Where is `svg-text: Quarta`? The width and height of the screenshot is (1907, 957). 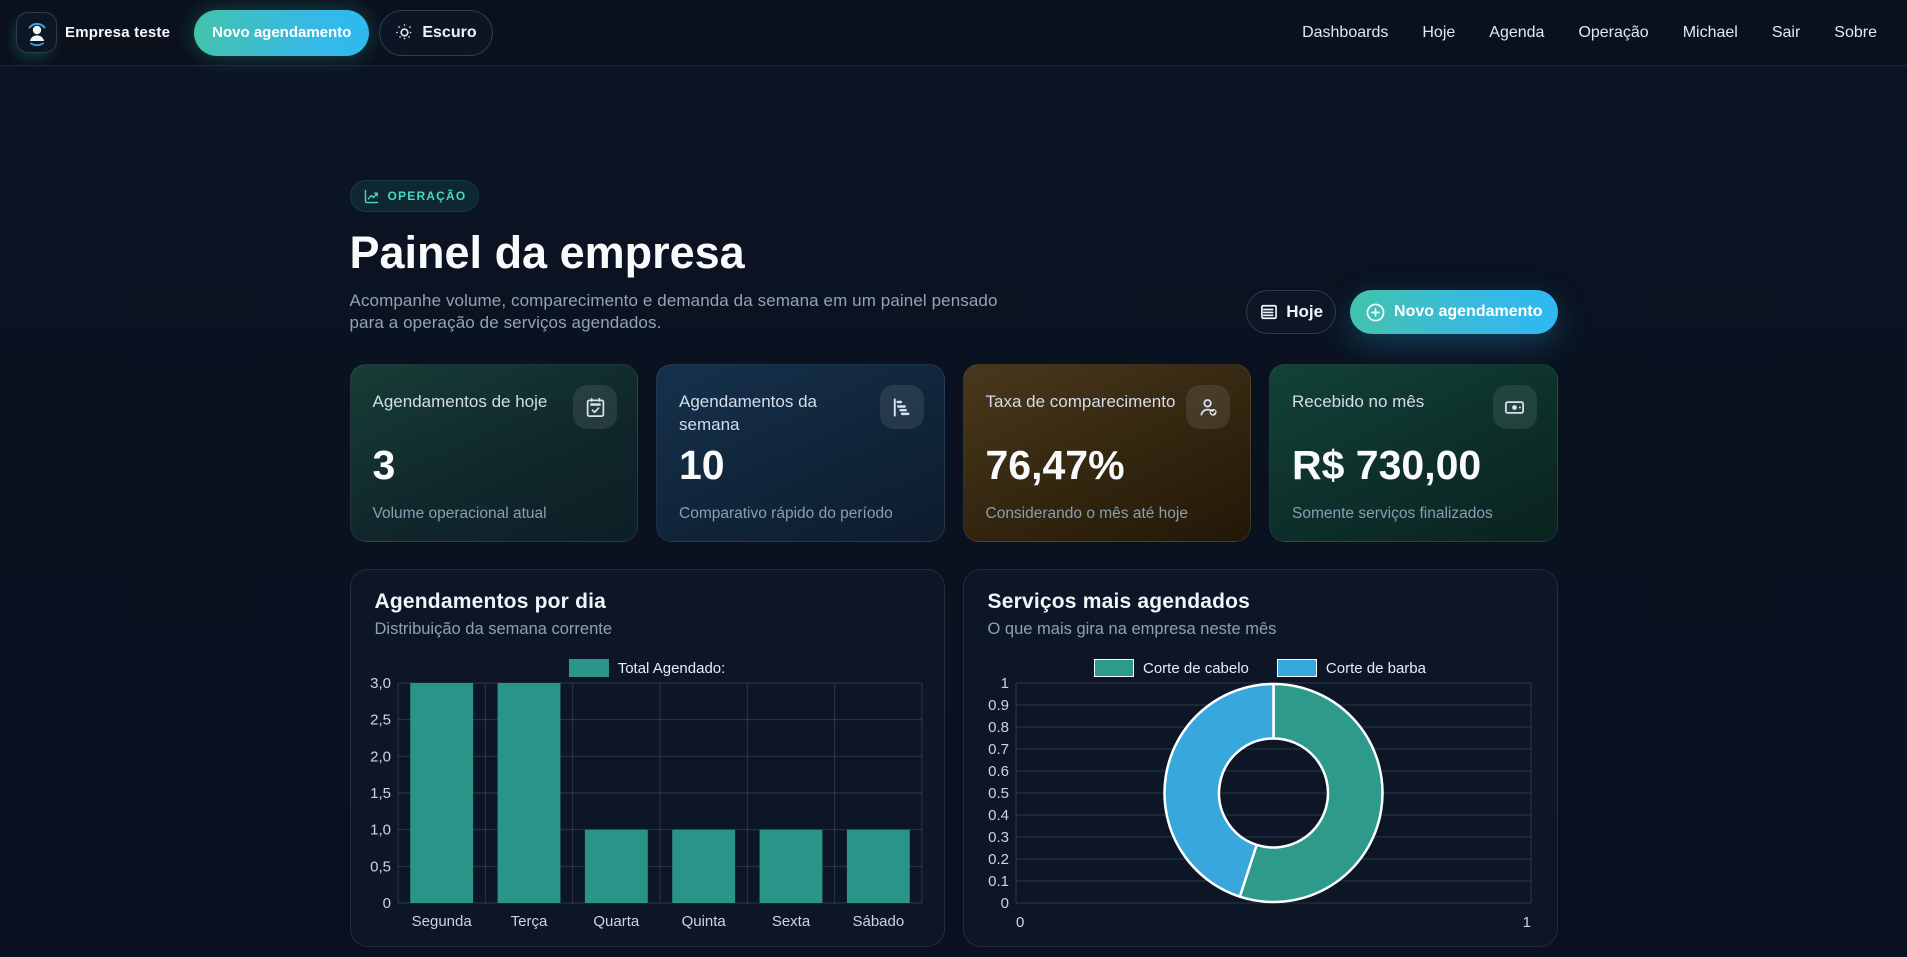 svg-text: Quarta is located at coordinates (616, 921).